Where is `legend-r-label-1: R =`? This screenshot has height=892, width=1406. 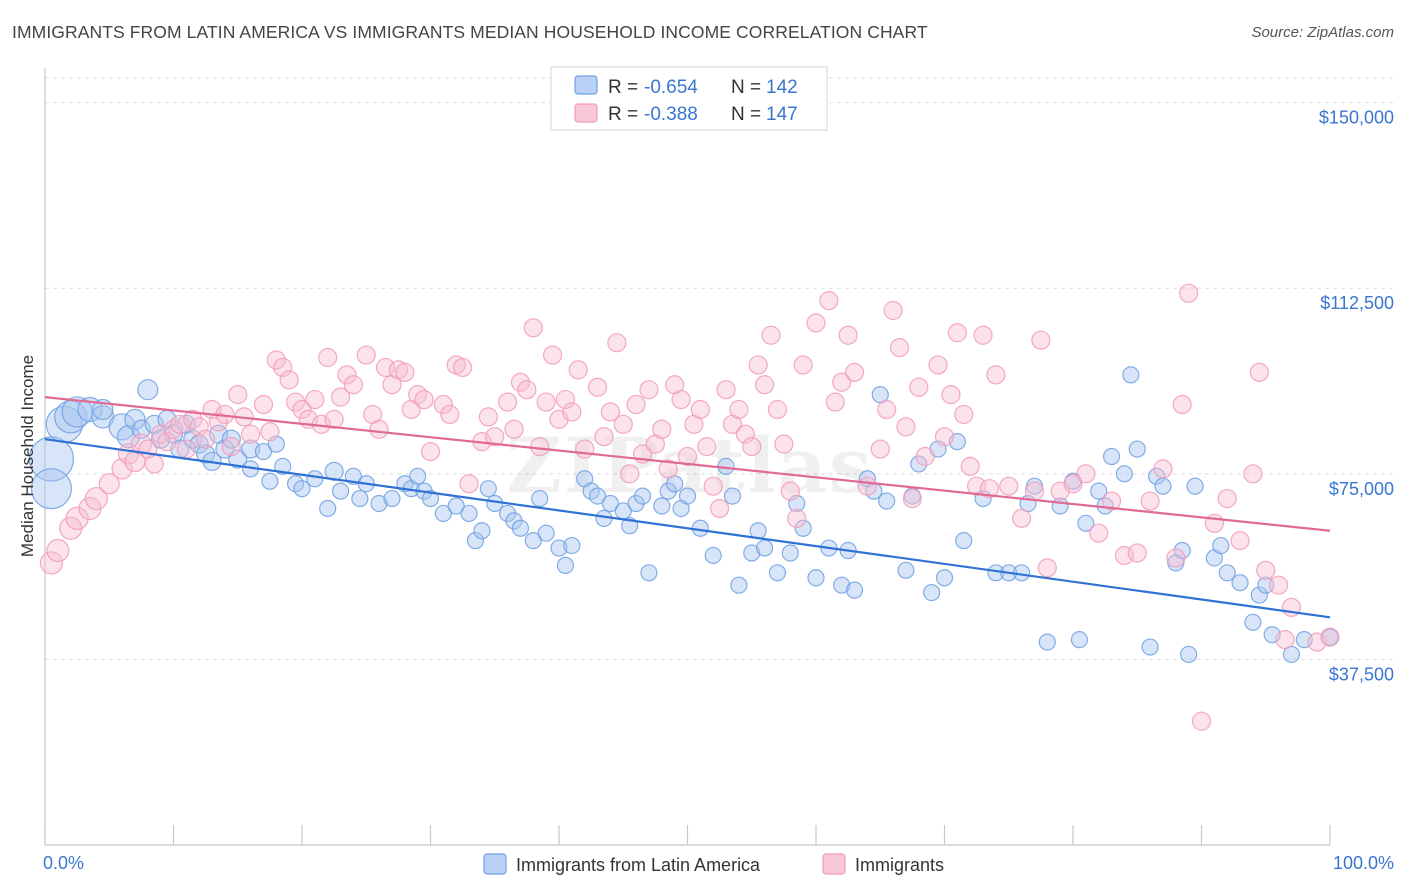 legend-r-label-1: R = is located at coordinates (623, 87).